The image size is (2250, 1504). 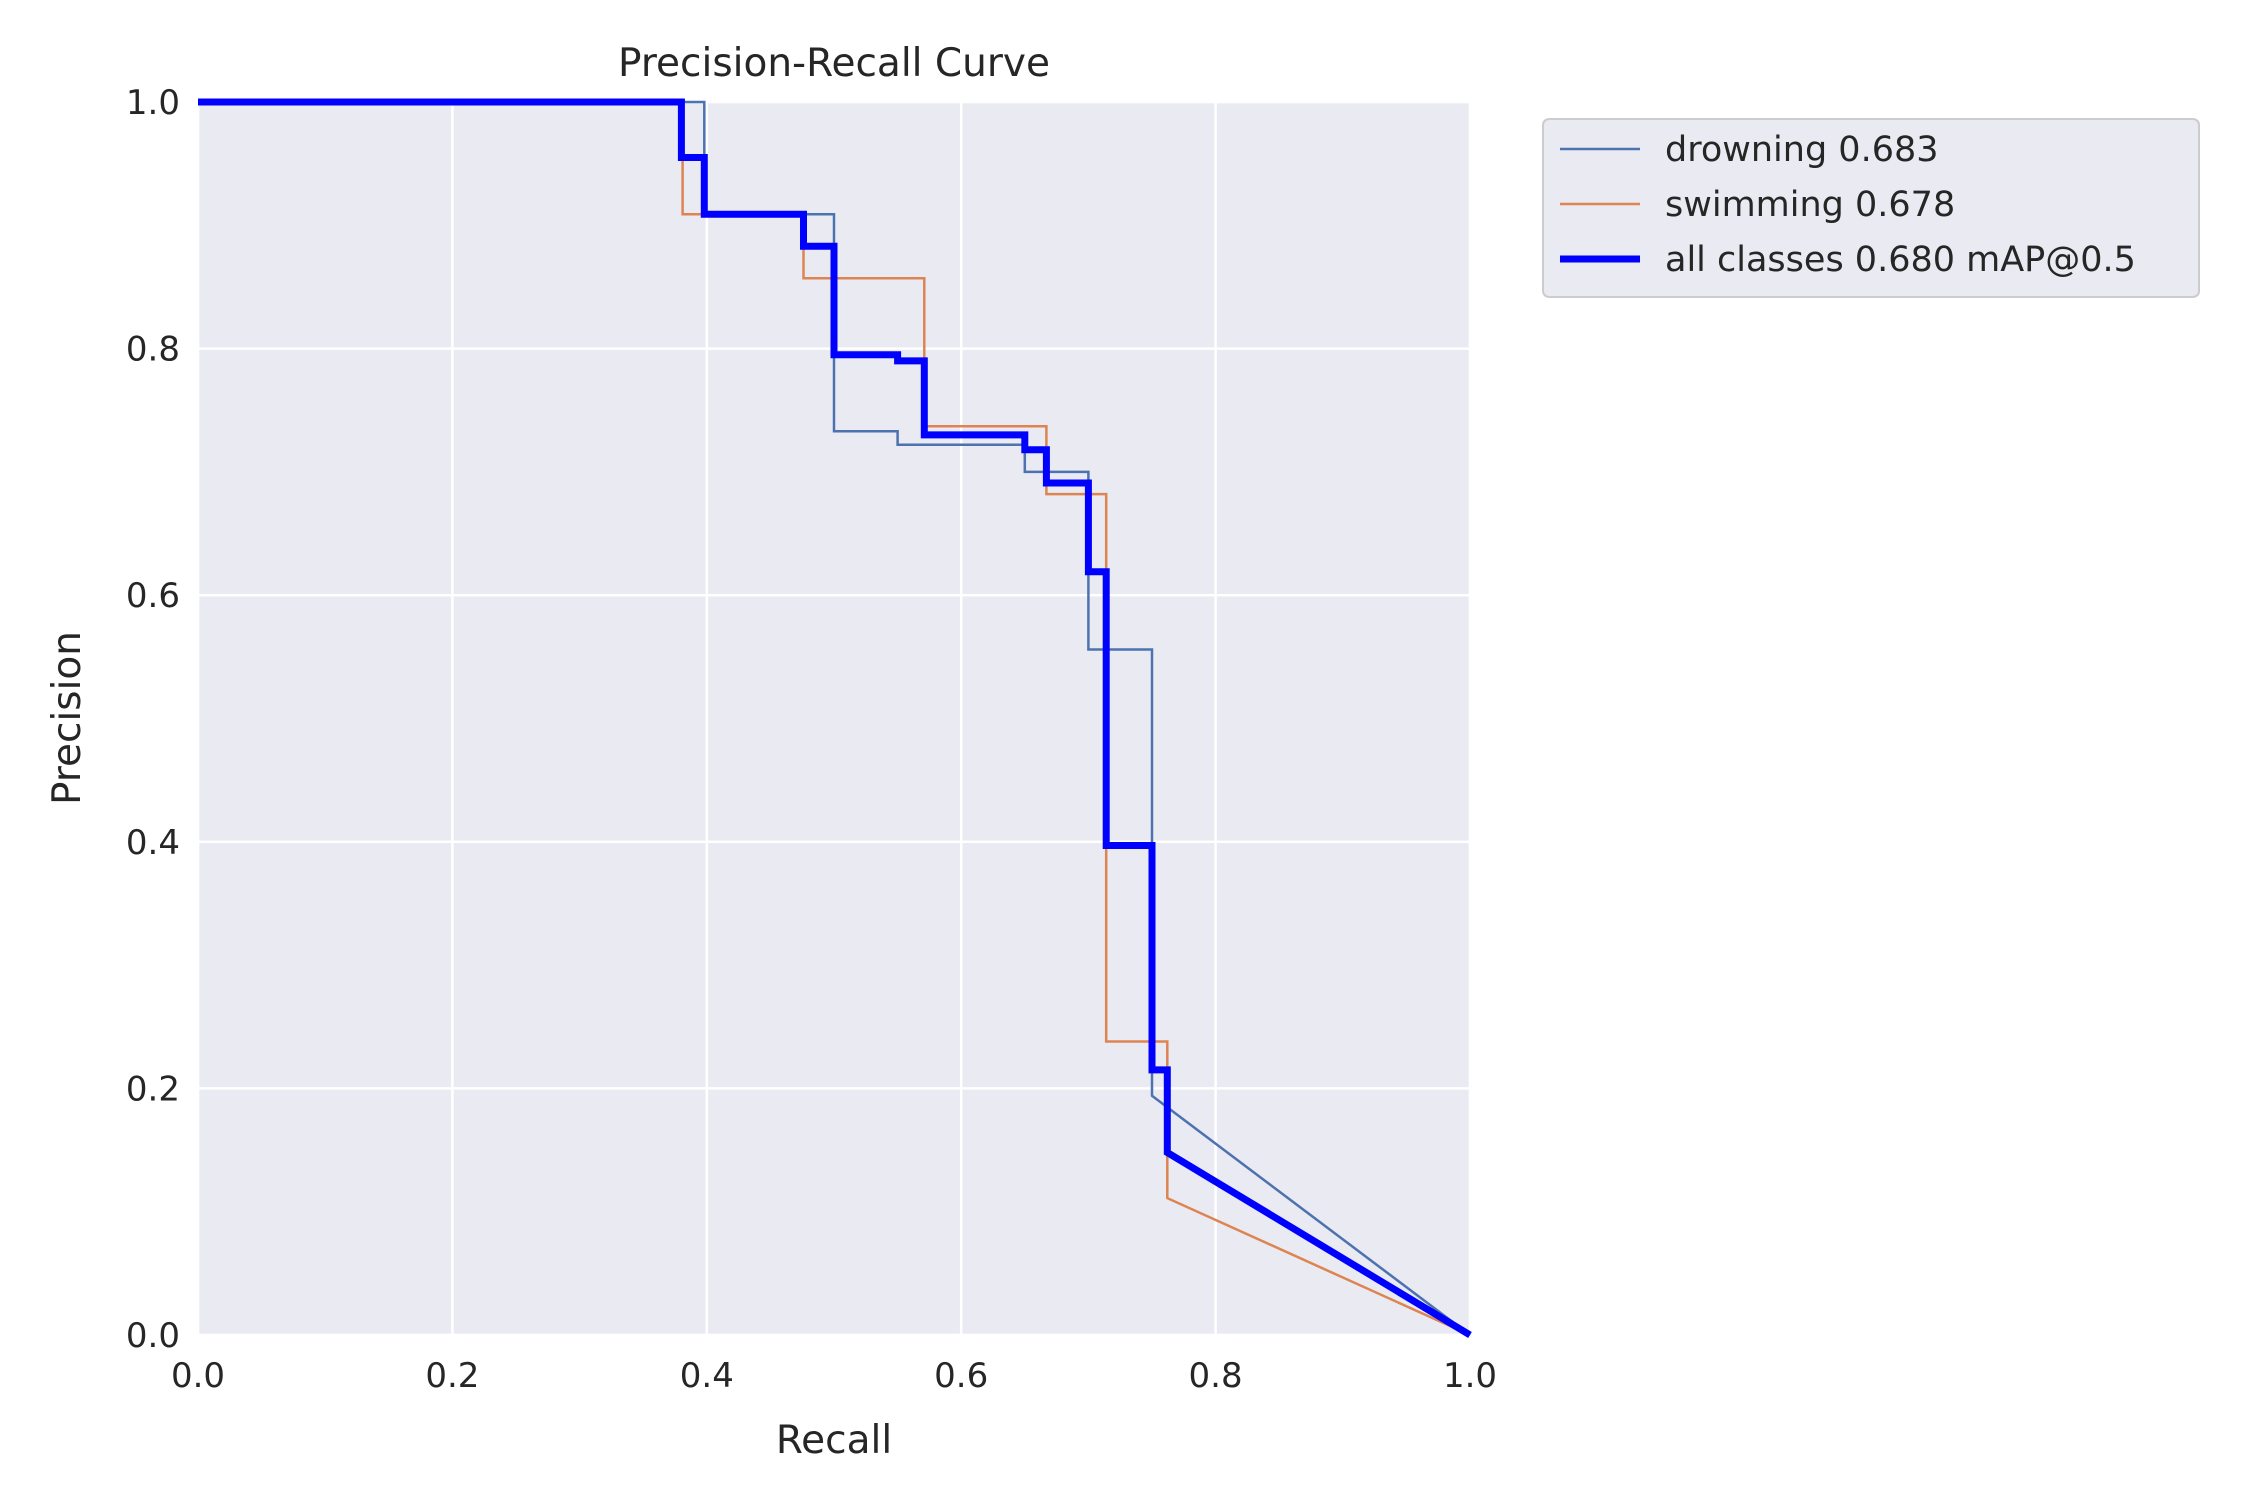 What do you see at coordinates (1810, 205) in the screenshot?
I see `legend-label: swimming 0.678` at bounding box center [1810, 205].